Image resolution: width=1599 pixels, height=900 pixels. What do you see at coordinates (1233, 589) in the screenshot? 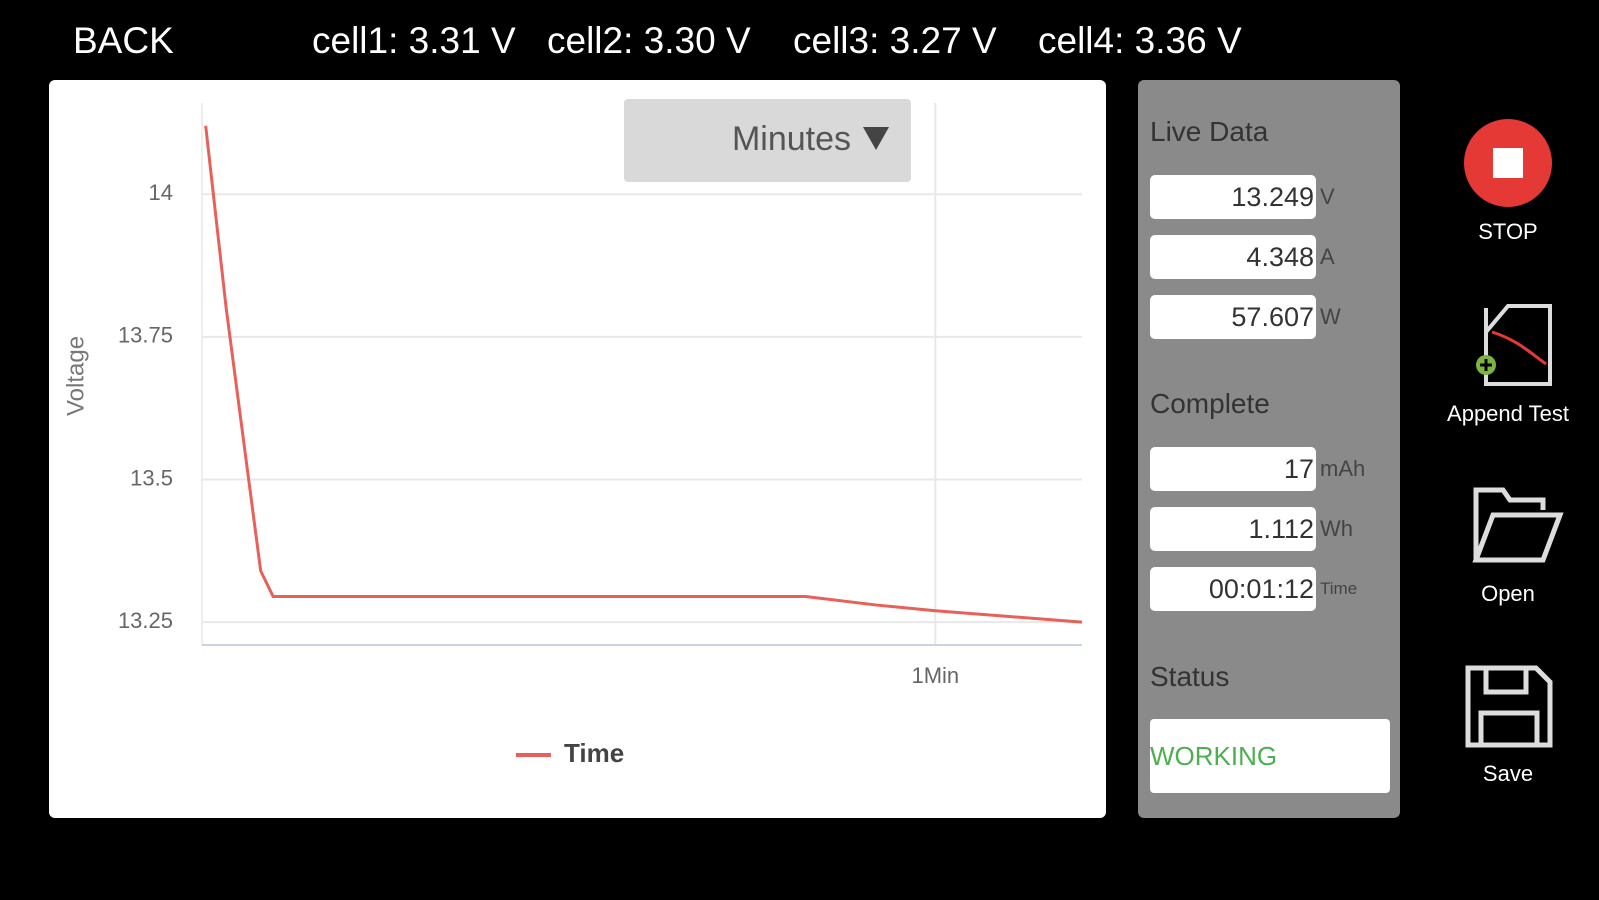
I see `field-value: 00:01:12` at bounding box center [1233, 589].